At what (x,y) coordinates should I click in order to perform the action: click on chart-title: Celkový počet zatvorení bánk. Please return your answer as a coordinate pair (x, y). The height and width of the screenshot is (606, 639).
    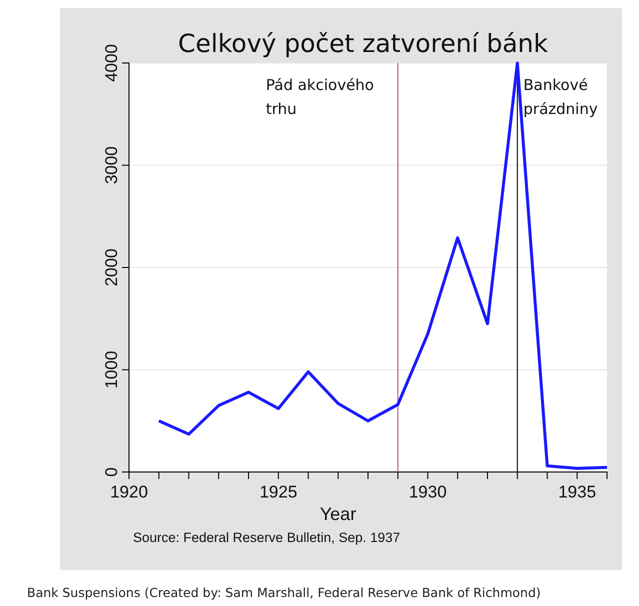
    Looking at the image, I should click on (363, 43).